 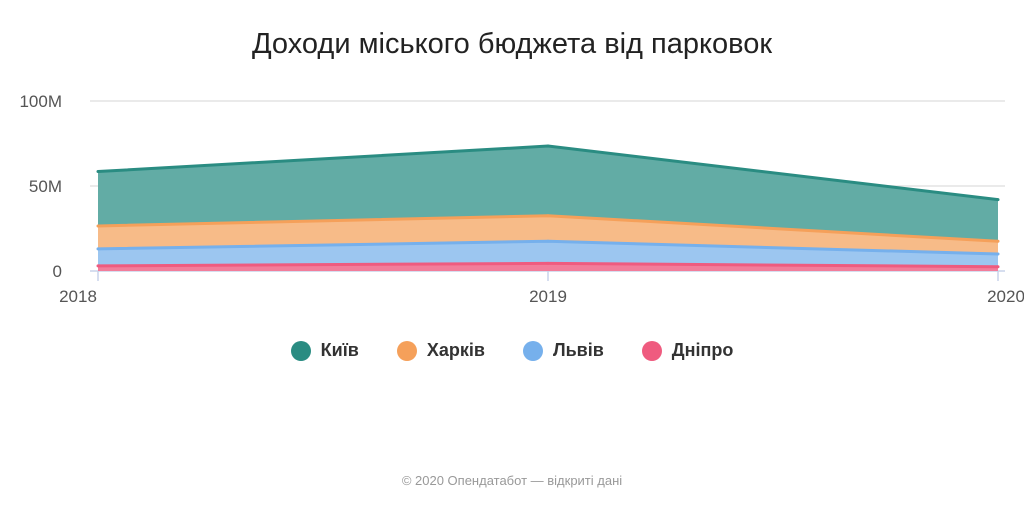 What do you see at coordinates (512, 480) in the screenshot?
I see `footer-copyright: © 2020 Опендатабот — відкриті дані` at bounding box center [512, 480].